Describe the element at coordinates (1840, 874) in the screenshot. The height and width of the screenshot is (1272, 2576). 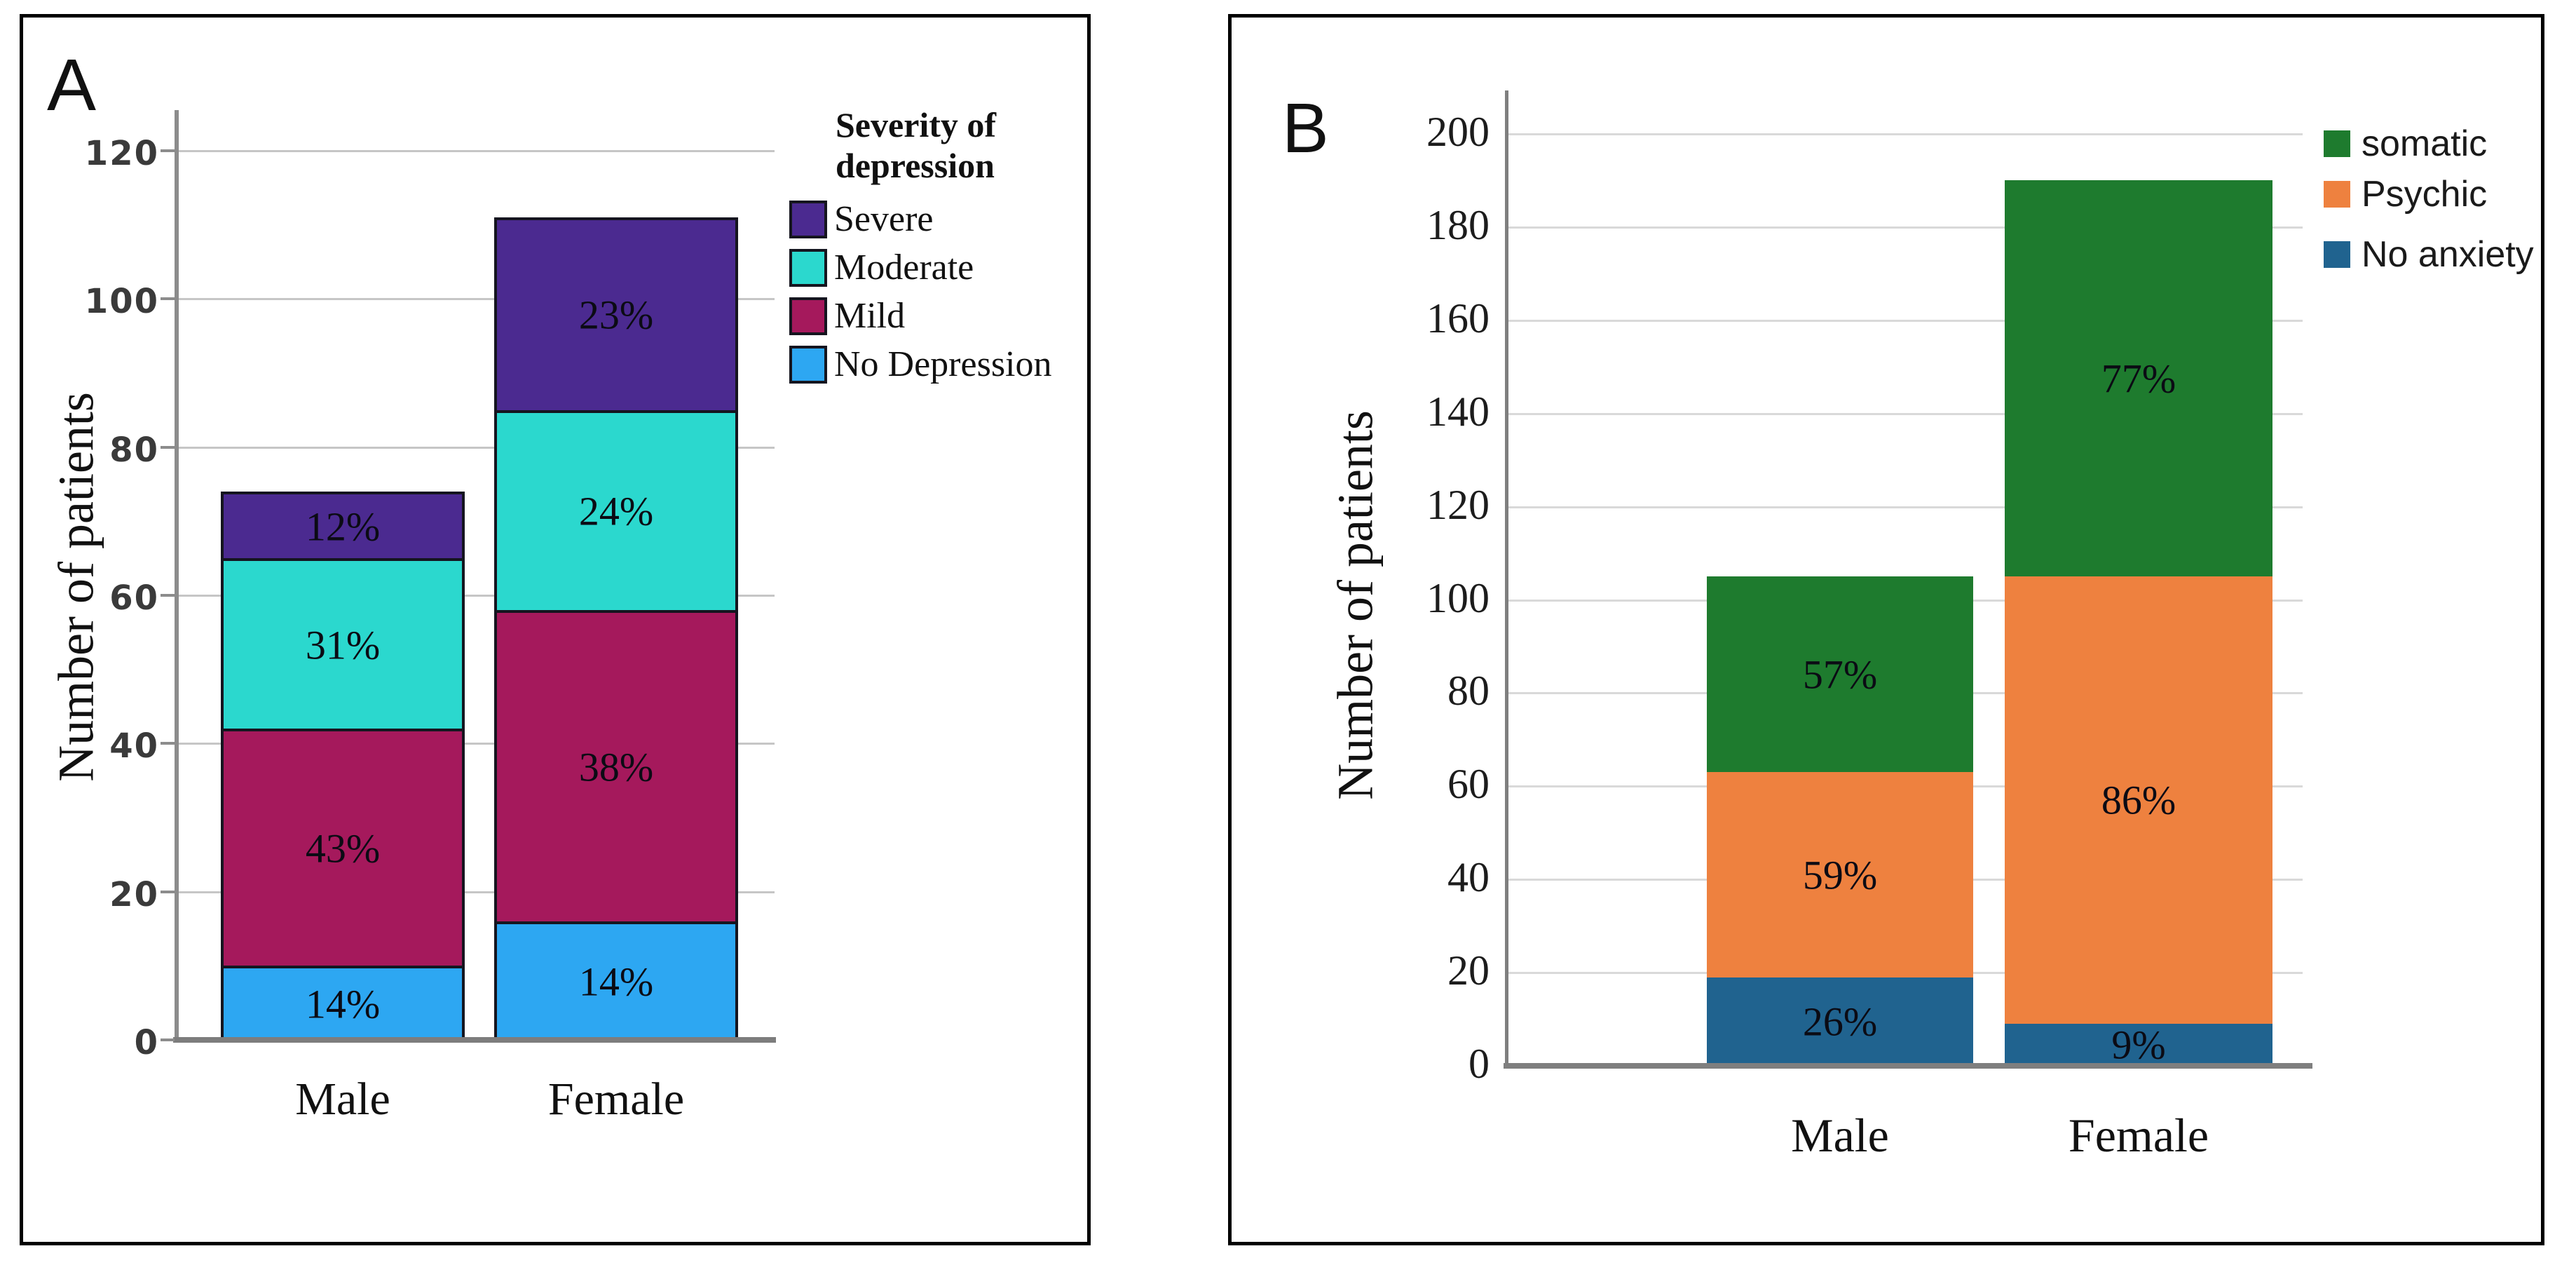
I see `bar-segment-psychic: 59%` at that location.